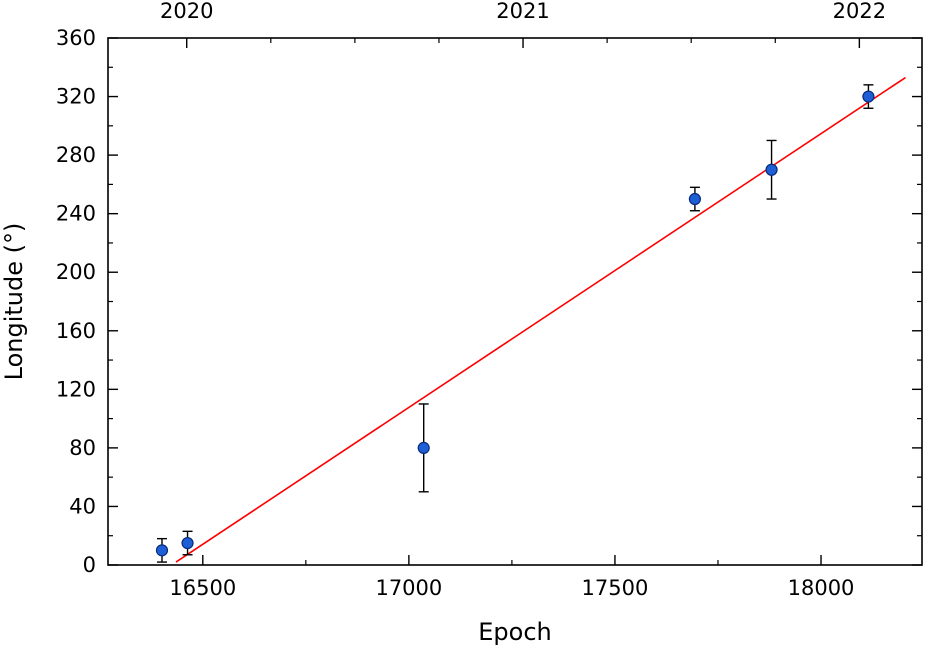 This screenshot has width=925, height=647. What do you see at coordinates (821, 588) in the screenshot?
I see `x-tick-label: 18000` at bounding box center [821, 588].